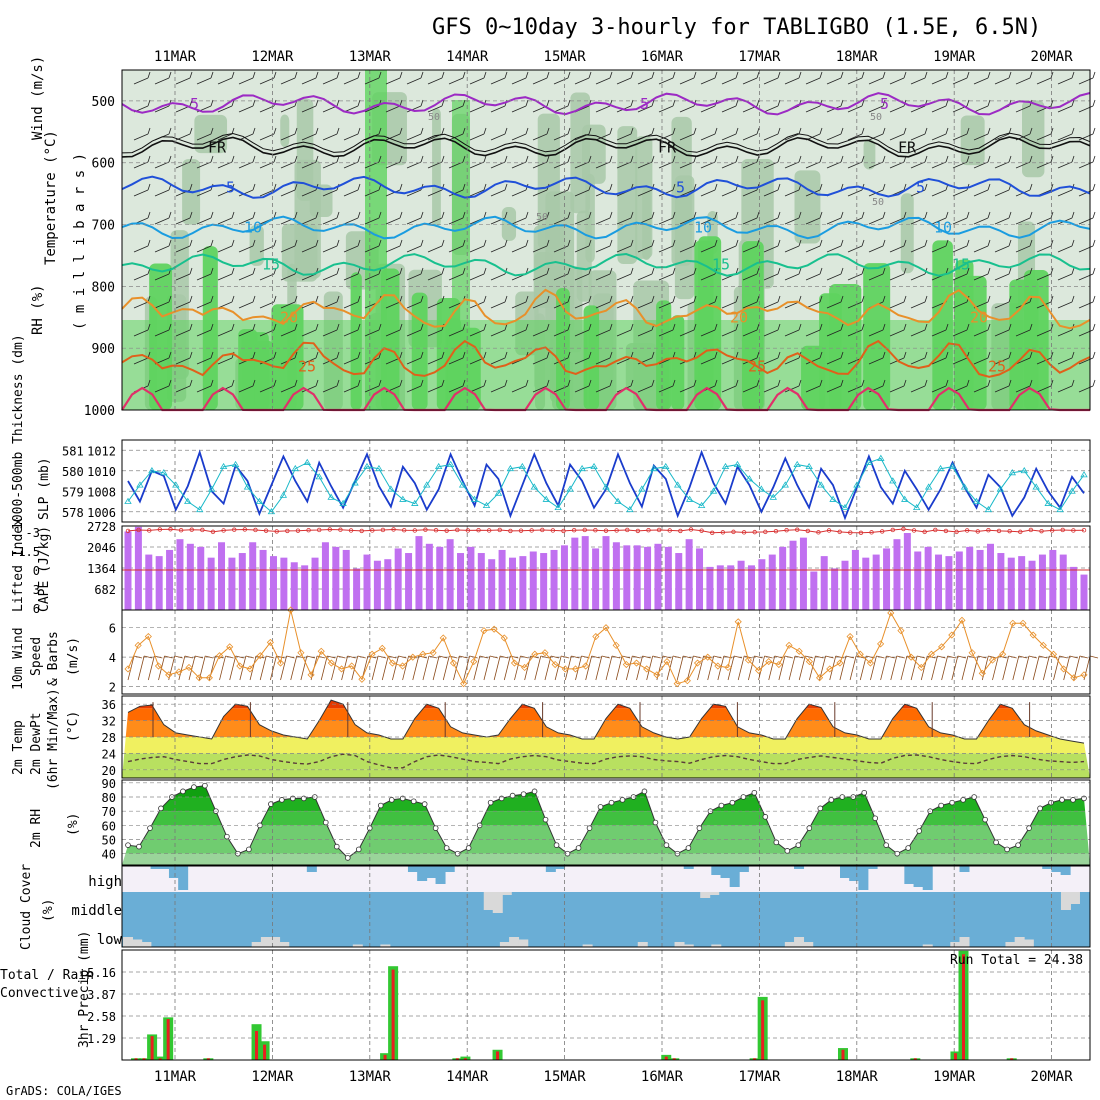 The height and width of the screenshot is (1100, 1100). Describe the element at coordinates (257, 1045) in the screenshot. I see `precip-conv-bar` at that location.